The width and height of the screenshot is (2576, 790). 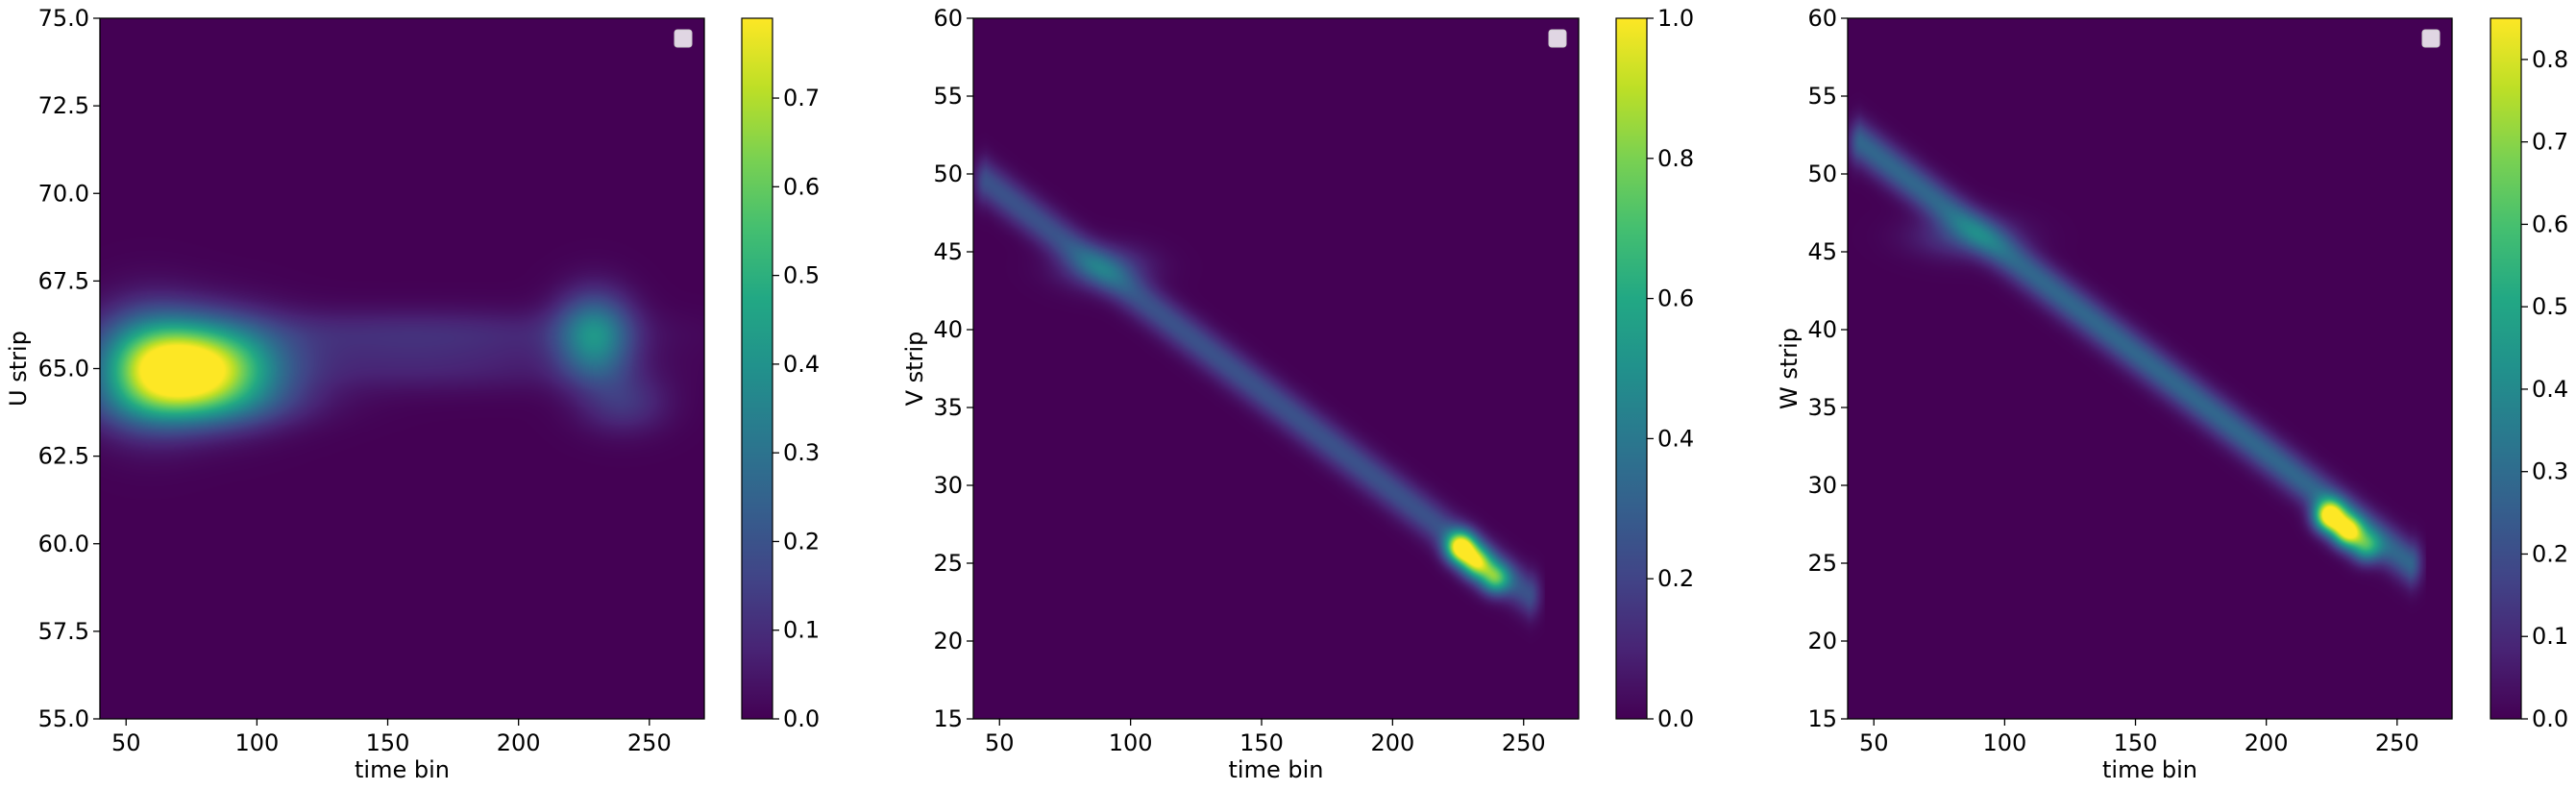 What do you see at coordinates (63, 369) in the screenshot?
I see `y-tick-label: 65.0` at bounding box center [63, 369].